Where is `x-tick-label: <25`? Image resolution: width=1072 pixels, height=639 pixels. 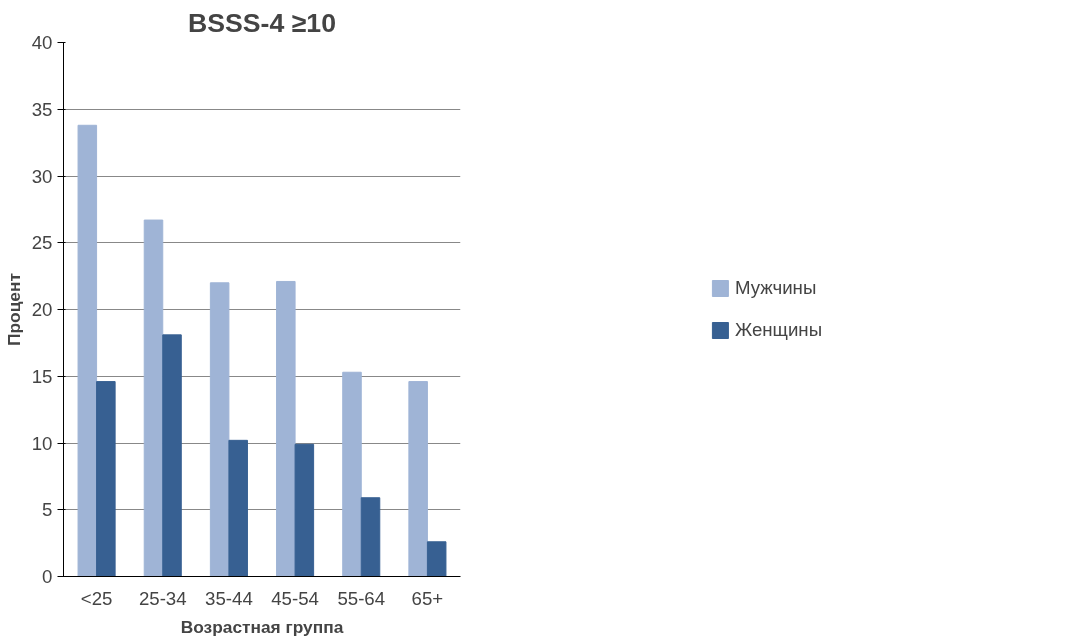 x-tick-label: <25 is located at coordinates (96, 598).